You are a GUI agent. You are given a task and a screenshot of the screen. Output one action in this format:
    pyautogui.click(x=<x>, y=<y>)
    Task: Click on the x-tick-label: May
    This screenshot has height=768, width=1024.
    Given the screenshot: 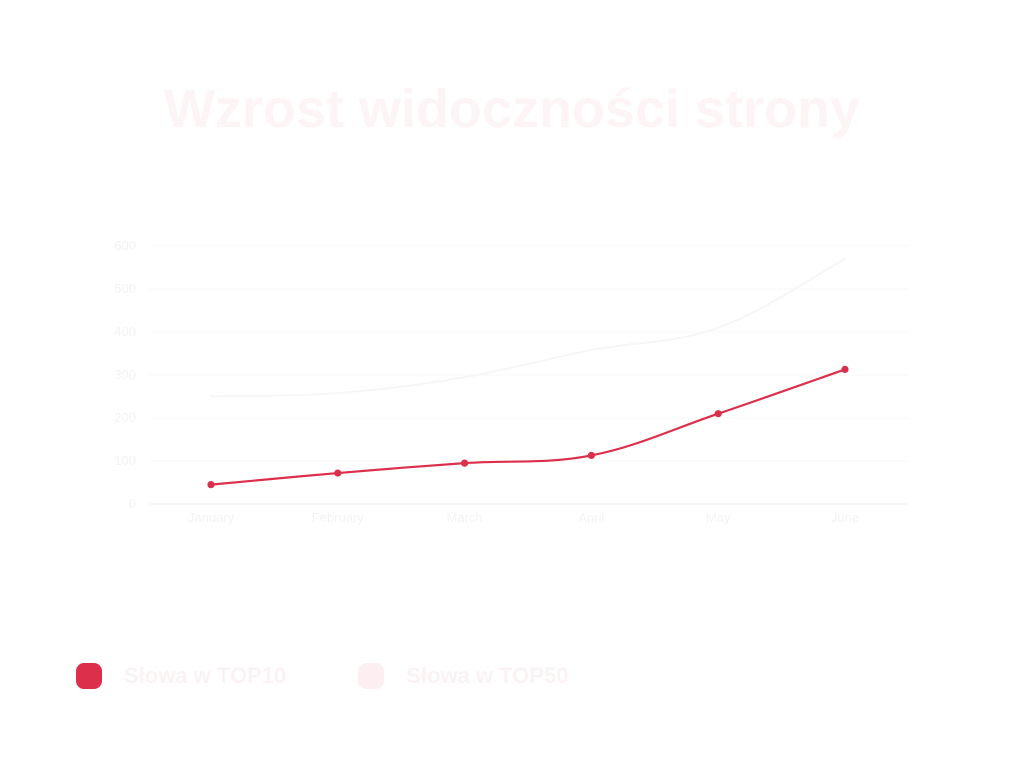 What is the action you would take?
    pyautogui.click(x=718, y=517)
    